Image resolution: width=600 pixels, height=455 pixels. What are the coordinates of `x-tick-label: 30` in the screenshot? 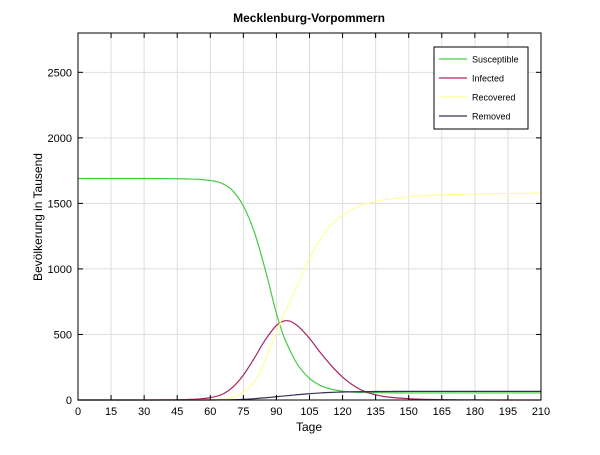 It's located at (144, 412).